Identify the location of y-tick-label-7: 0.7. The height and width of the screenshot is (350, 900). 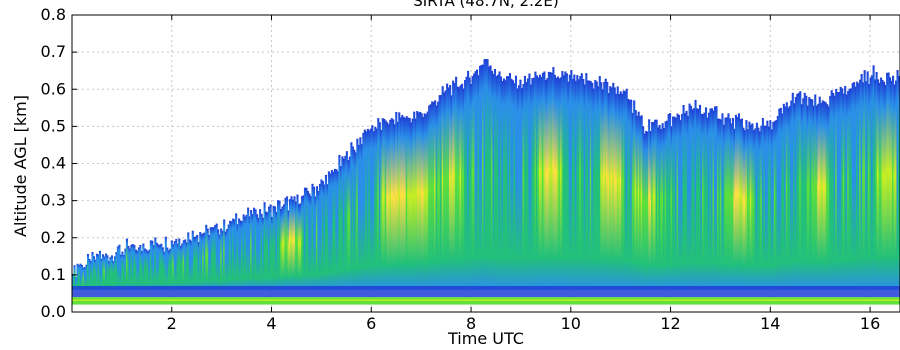
(53, 51).